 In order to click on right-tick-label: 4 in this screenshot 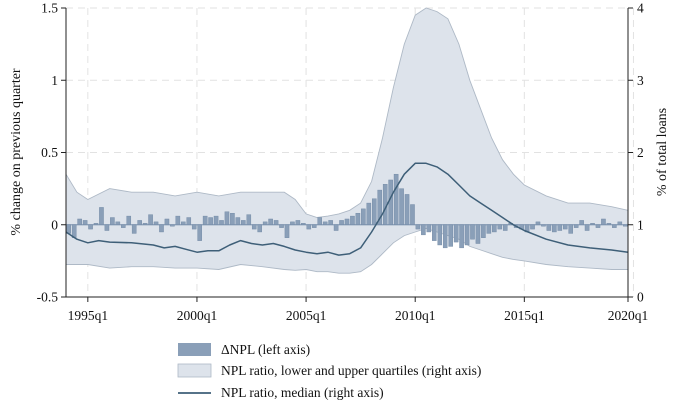, I will do `click(640, 8)`.